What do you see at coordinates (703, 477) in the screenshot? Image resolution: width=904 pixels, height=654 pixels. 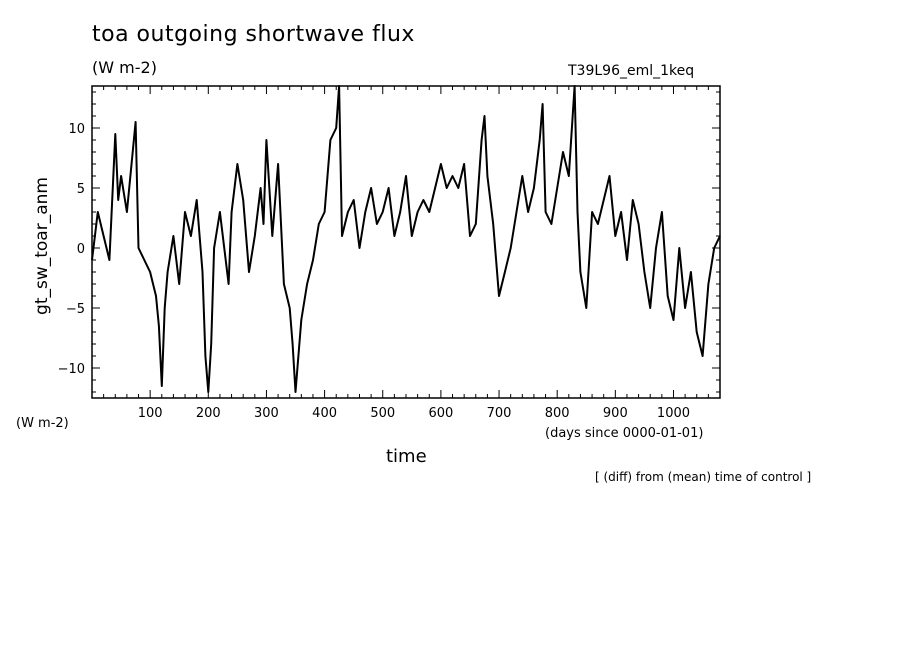 I see `comparison-note: [ (diff) from (mean) time of control ]` at bounding box center [703, 477].